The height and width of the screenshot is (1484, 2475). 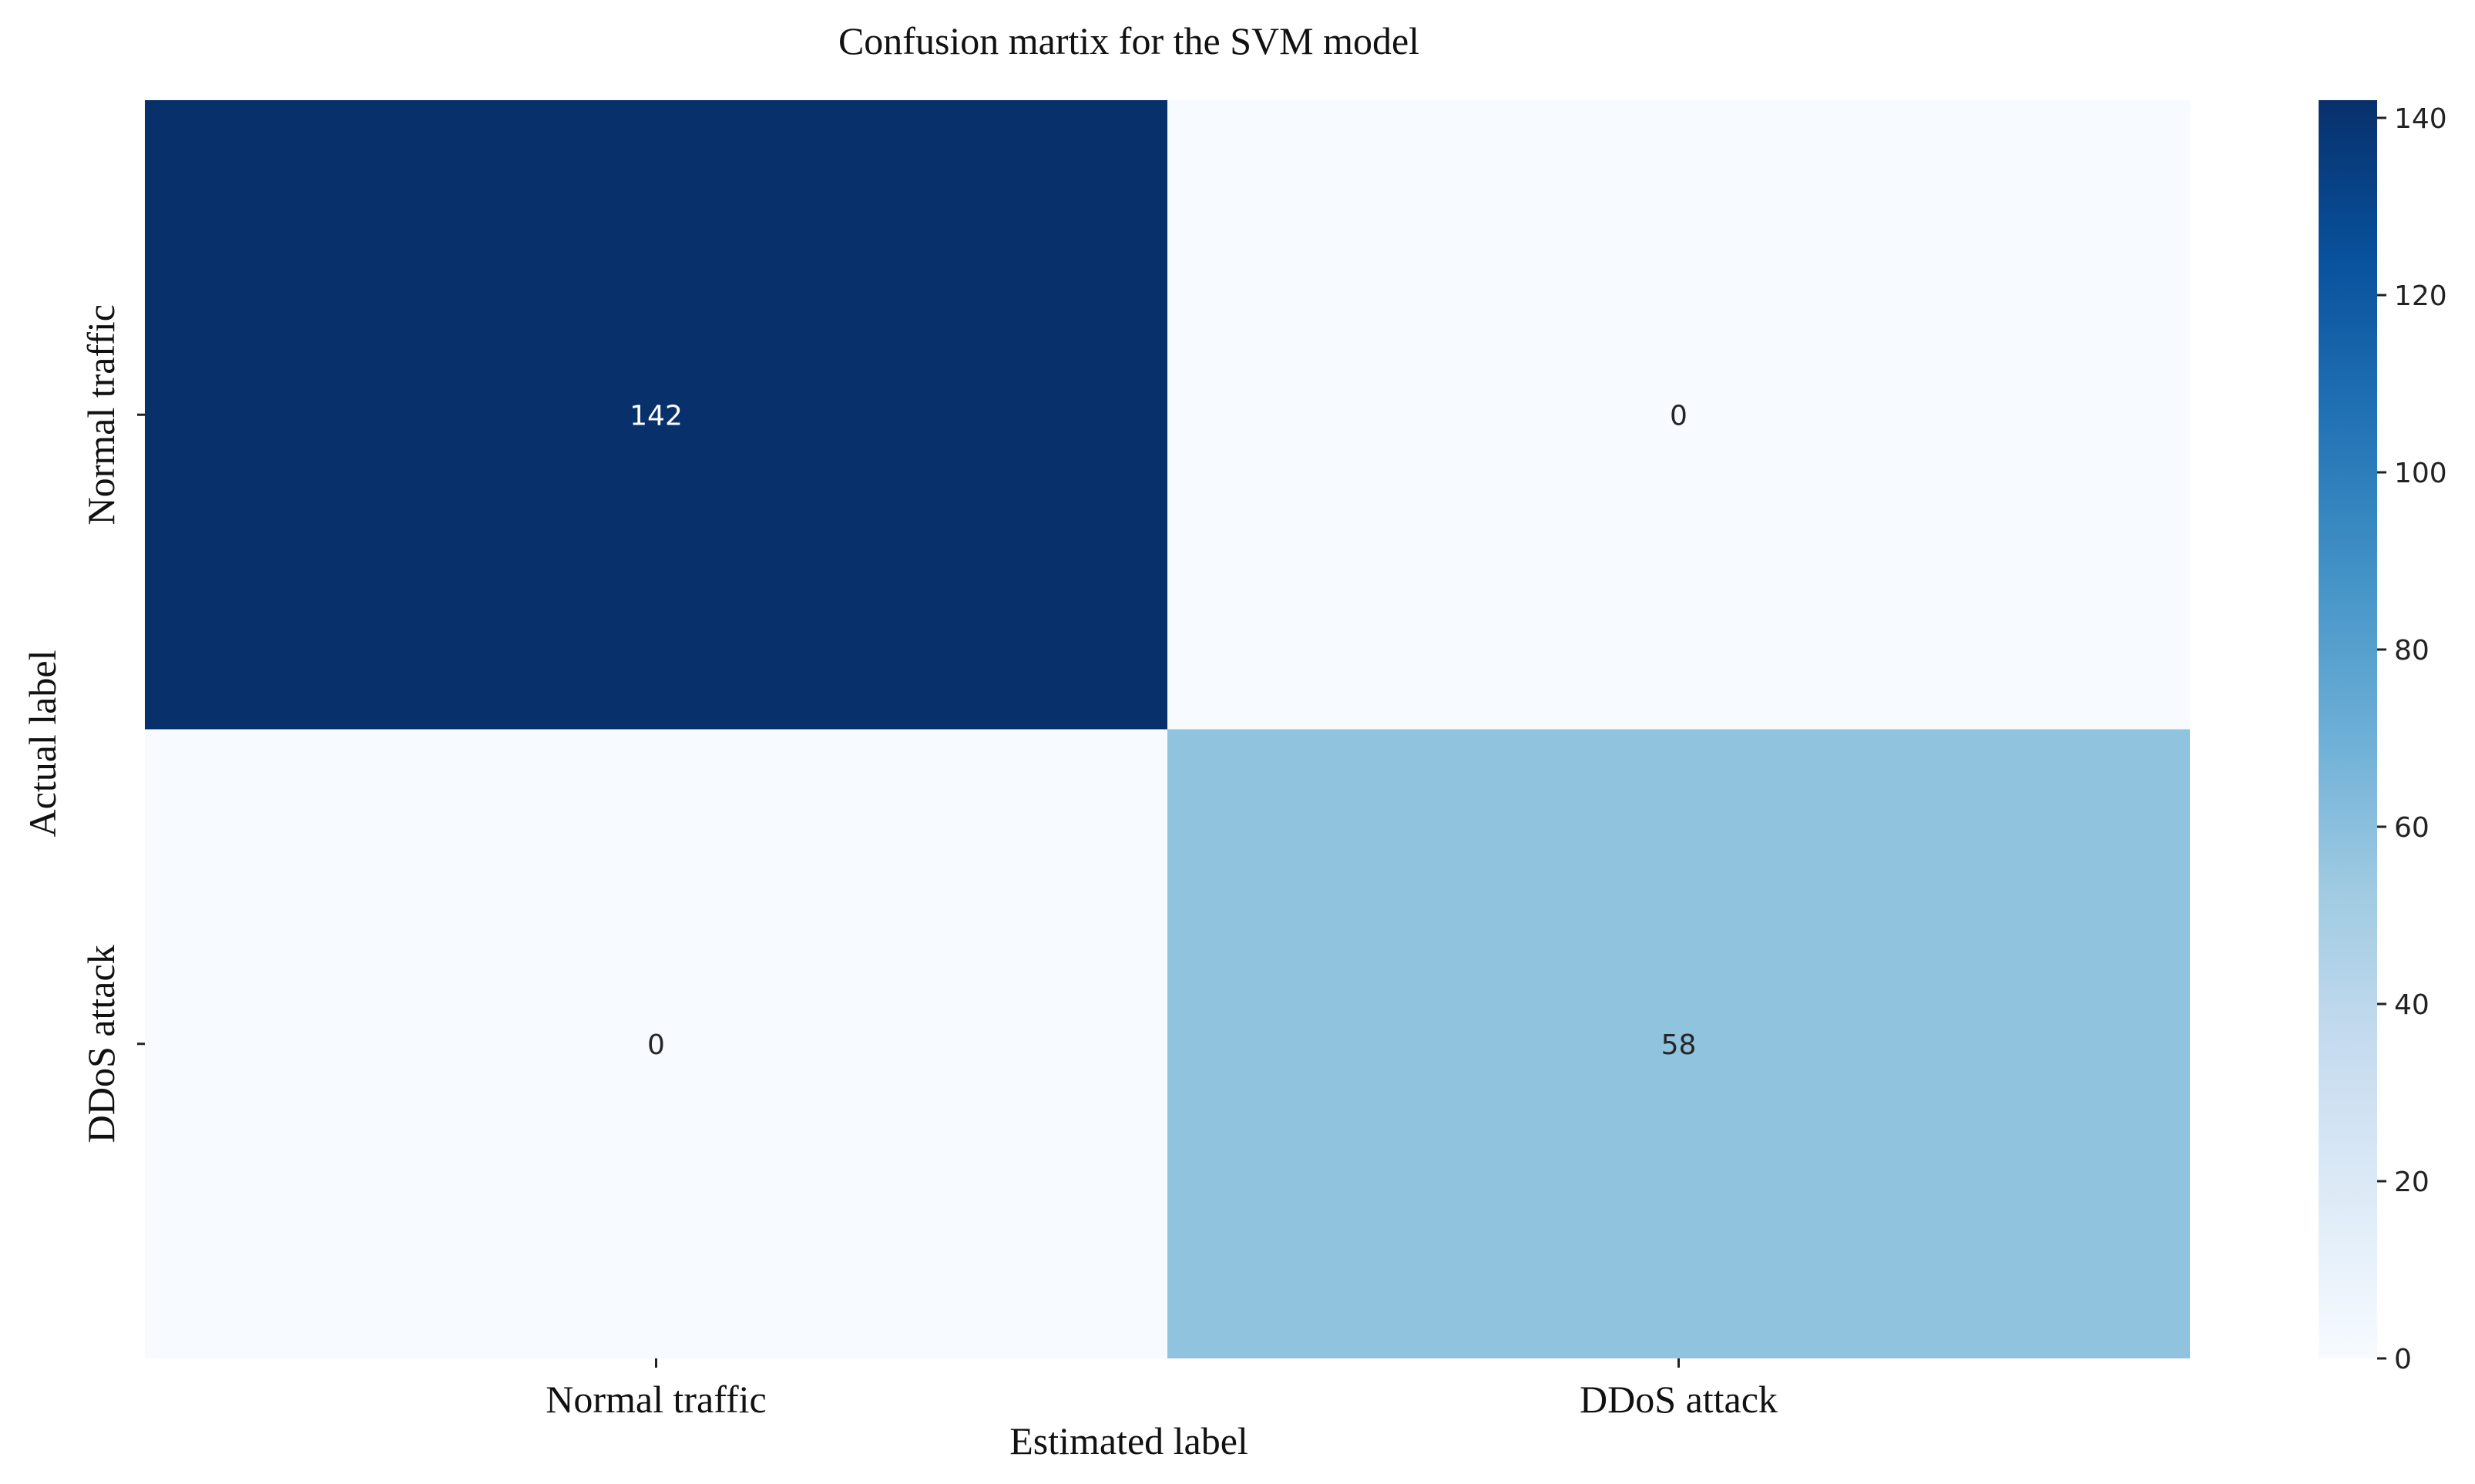 What do you see at coordinates (2412, 1005) in the screenshot?
I see `colorbar-tick-label: 40` at bounding box center [2412, 1005].